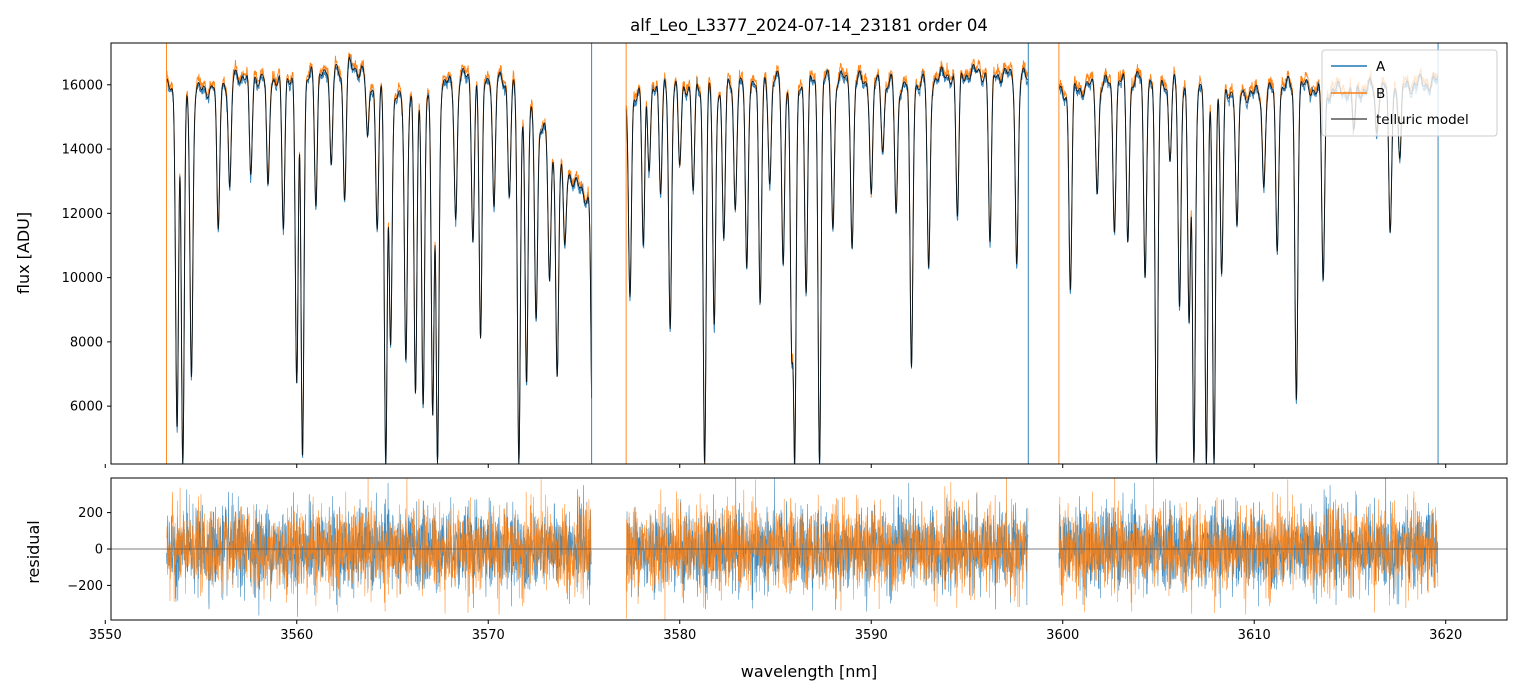 The height and width of the screenshot is (696, 1520). I want to click on legend-box, so click(1409, 93).